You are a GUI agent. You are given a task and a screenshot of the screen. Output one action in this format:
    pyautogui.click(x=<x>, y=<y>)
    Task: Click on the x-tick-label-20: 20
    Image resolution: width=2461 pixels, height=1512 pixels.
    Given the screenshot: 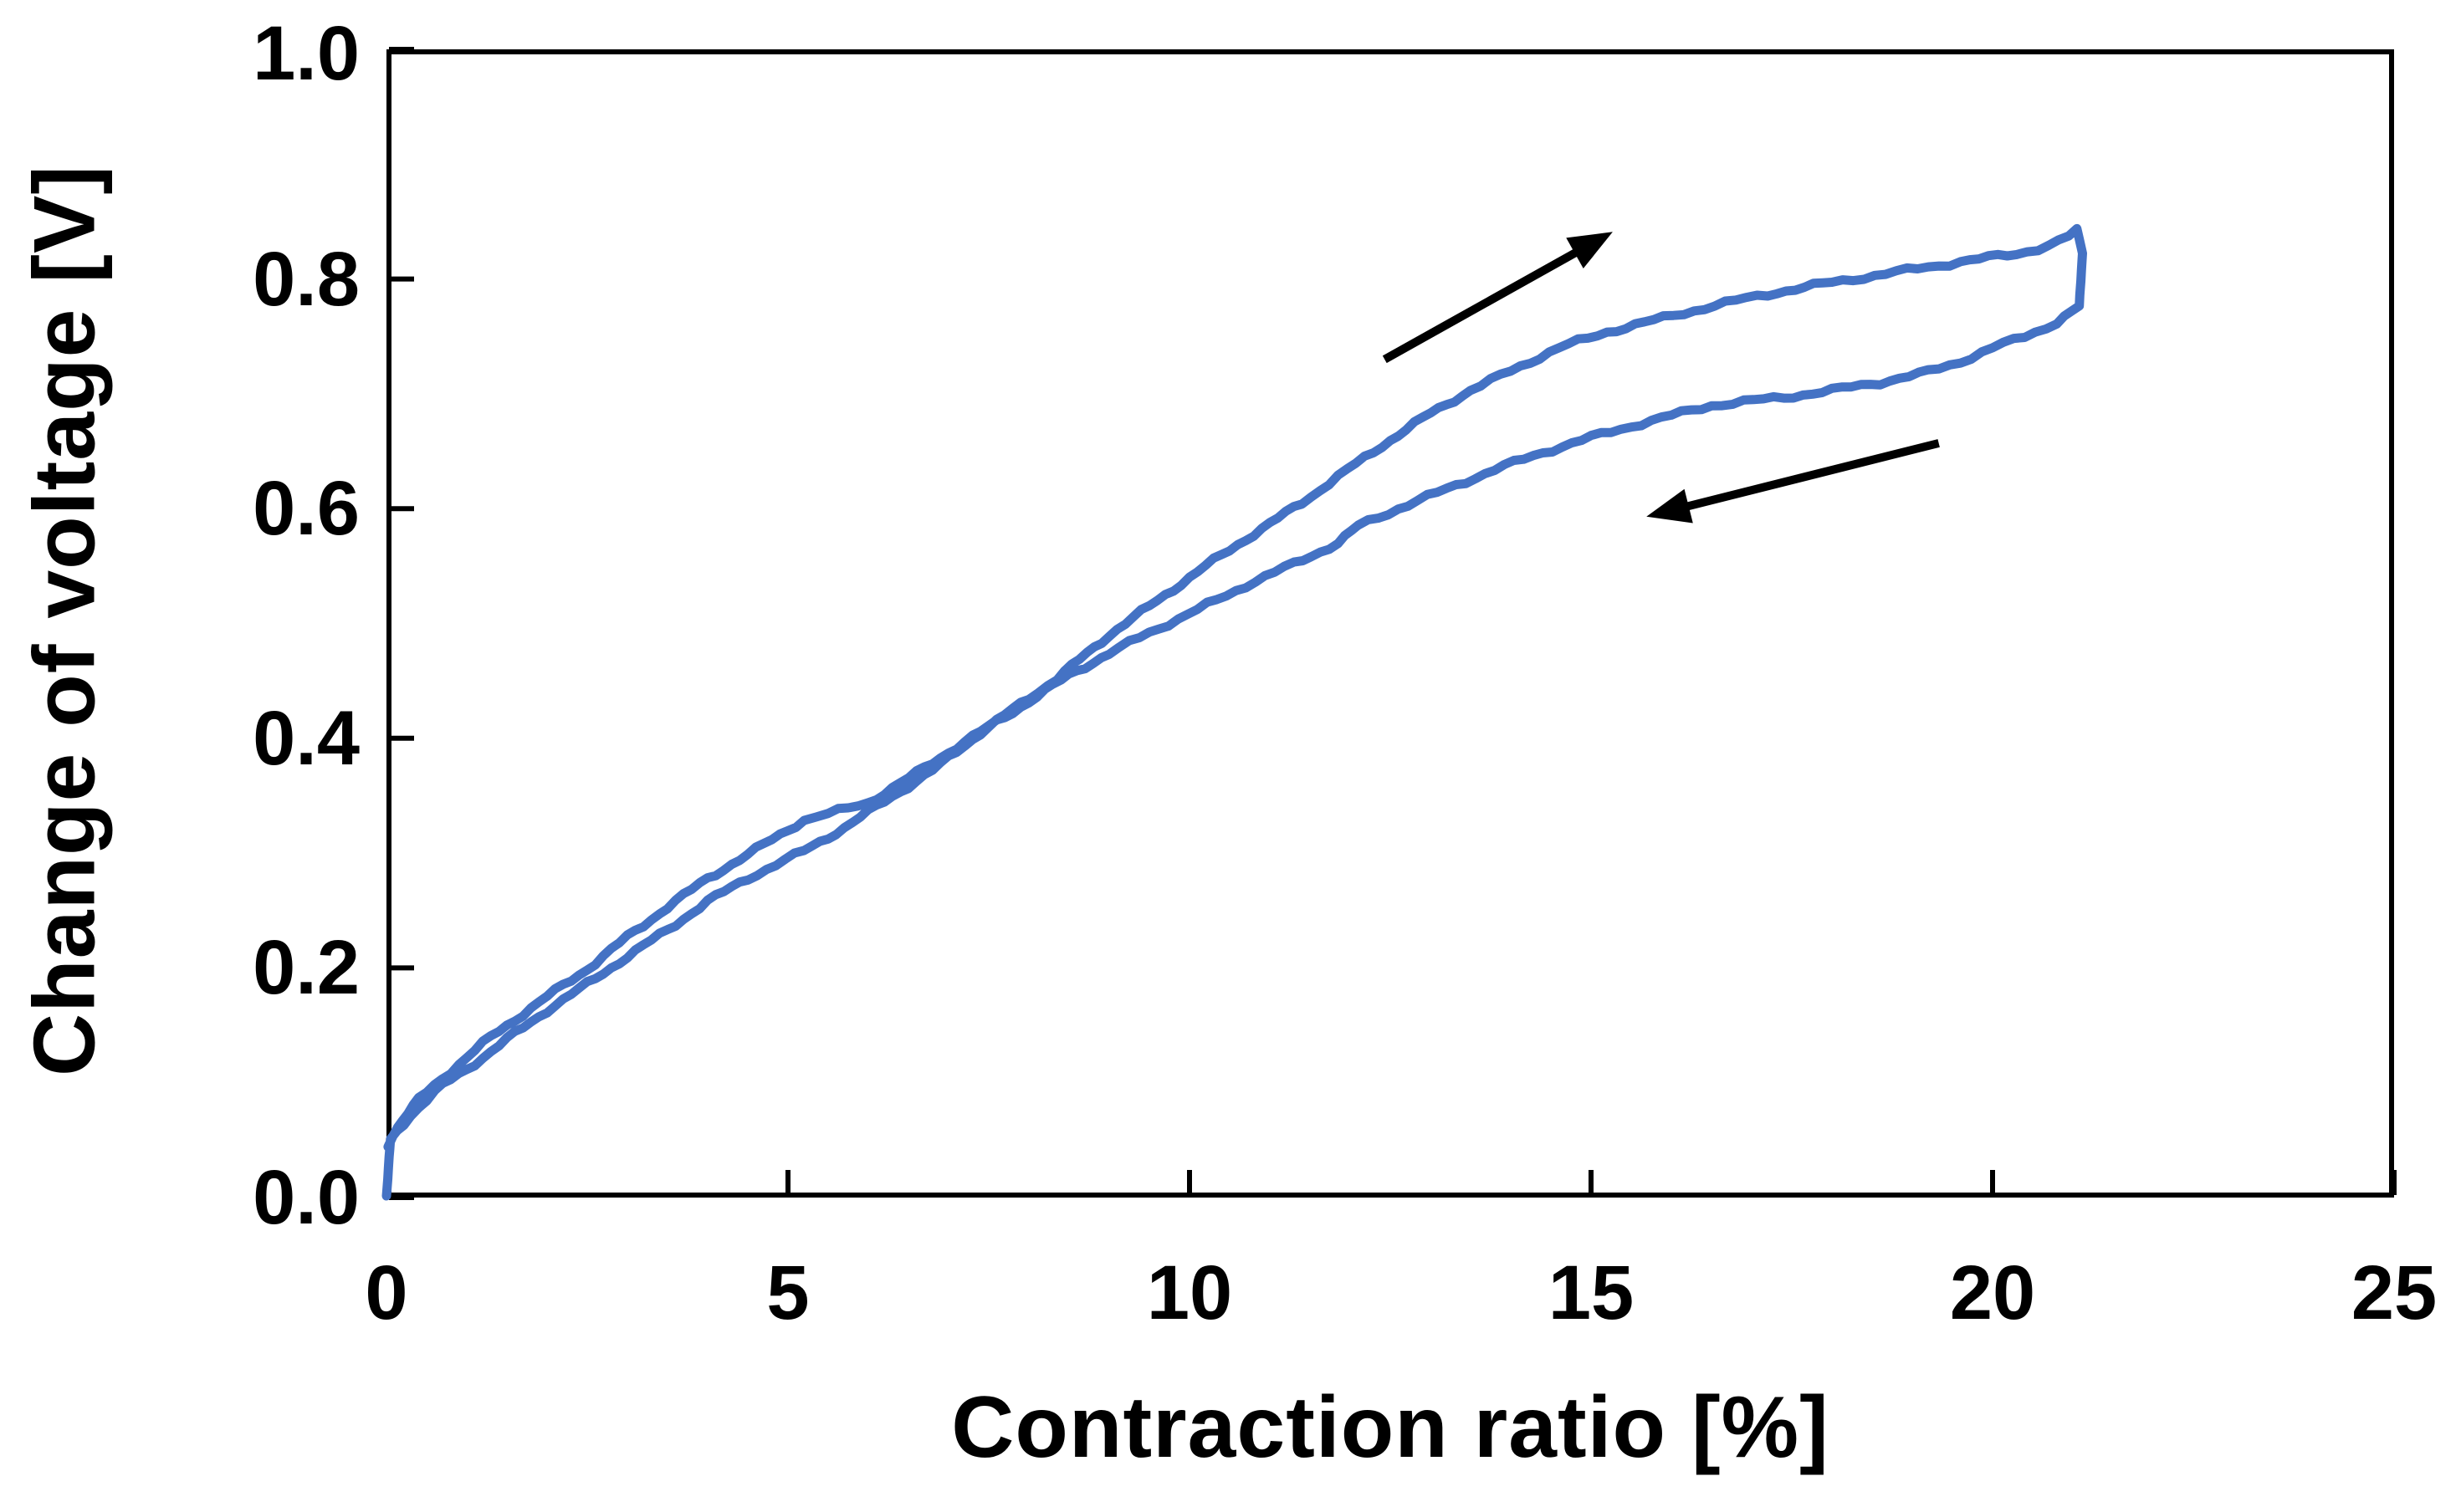 What is the action you would take?
    pyautogui.click(x=1992, y=1293)
    